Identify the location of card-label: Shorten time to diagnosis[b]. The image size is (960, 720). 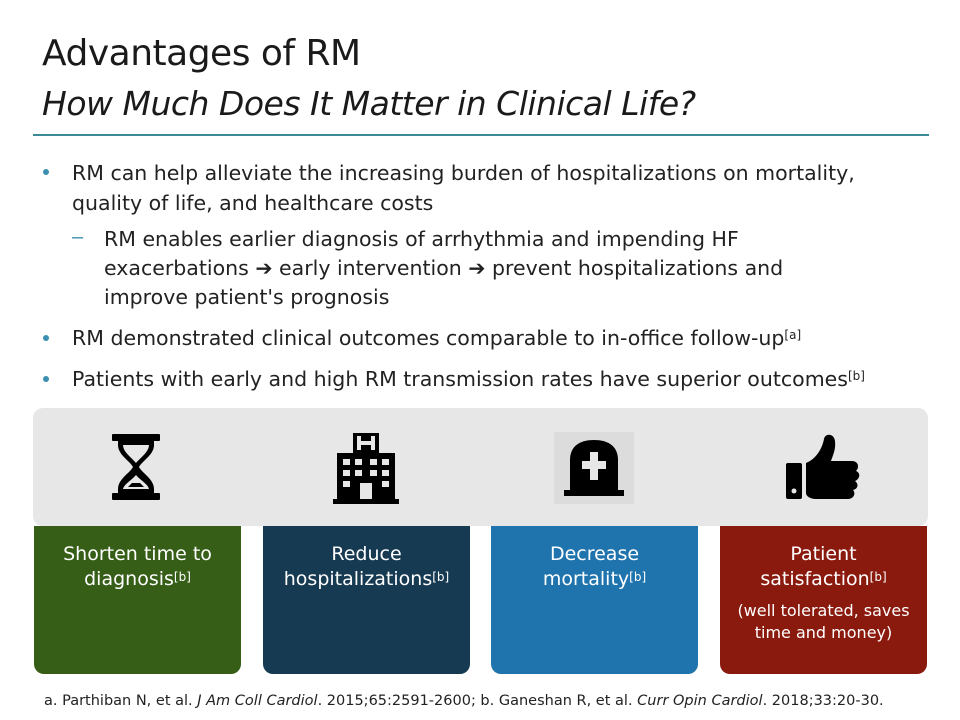
(137, 567).